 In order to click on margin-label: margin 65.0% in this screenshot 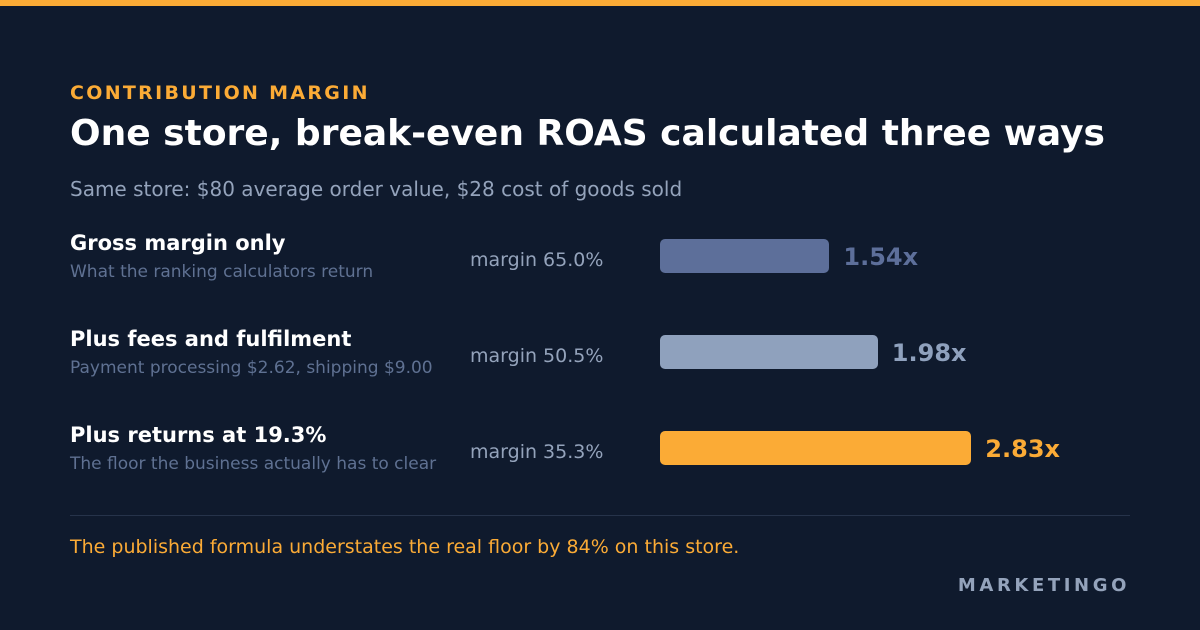, I will do `click(537, 260)`.